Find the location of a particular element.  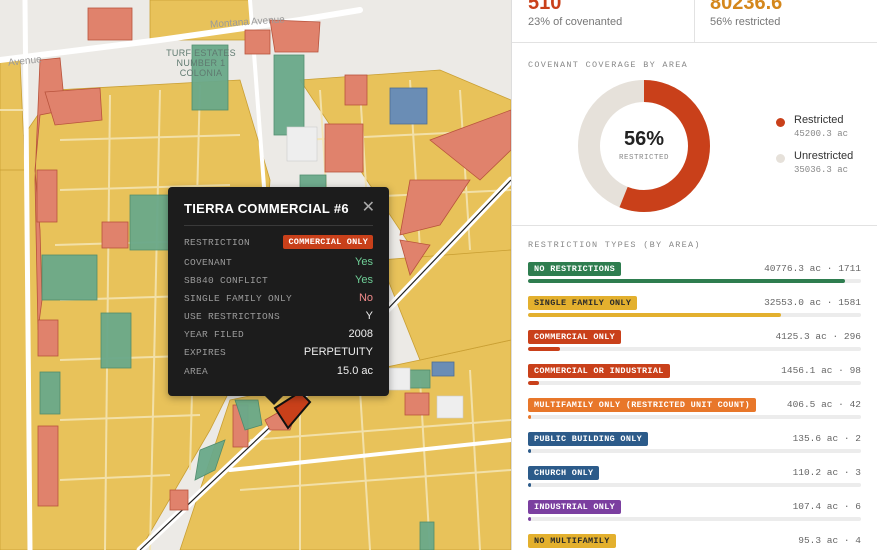

tooltip-row-expires: EXPIRES PERPETUITY is located at coordinates (278, 352).